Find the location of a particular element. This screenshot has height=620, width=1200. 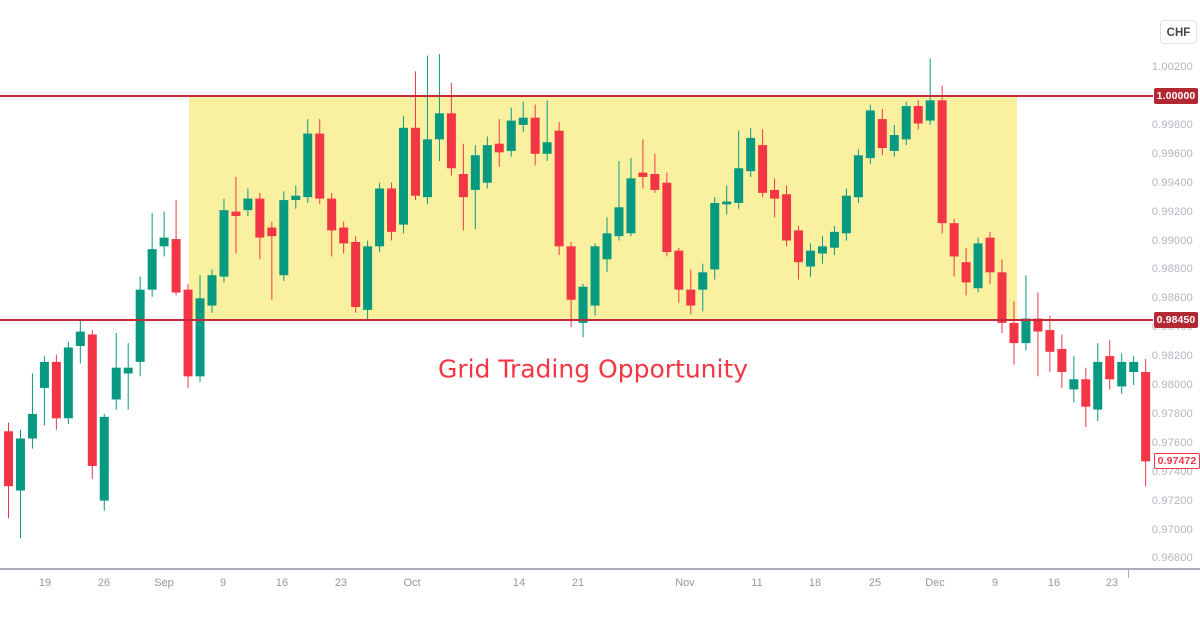

time-axis-label: 25 is located at coordinates (875, 583).